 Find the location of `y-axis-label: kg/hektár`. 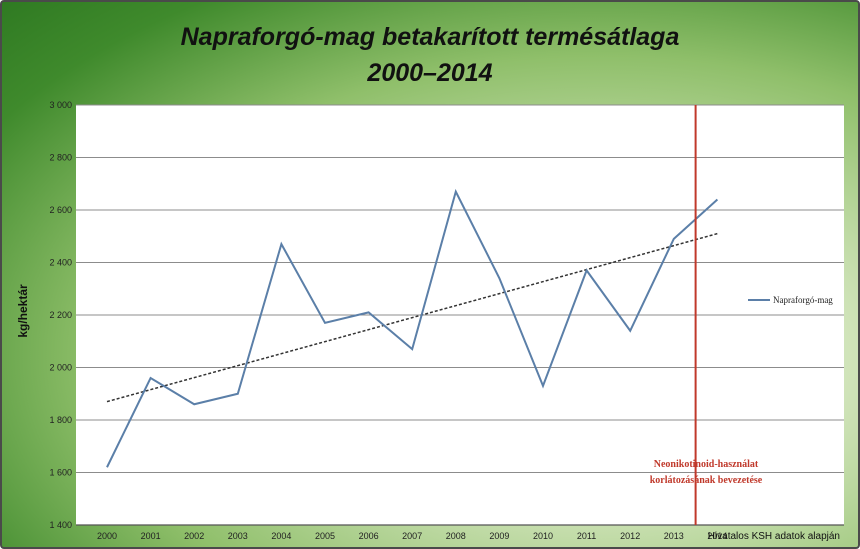

y-axis-label: kg/hektár is located at coordinates (23, 311).